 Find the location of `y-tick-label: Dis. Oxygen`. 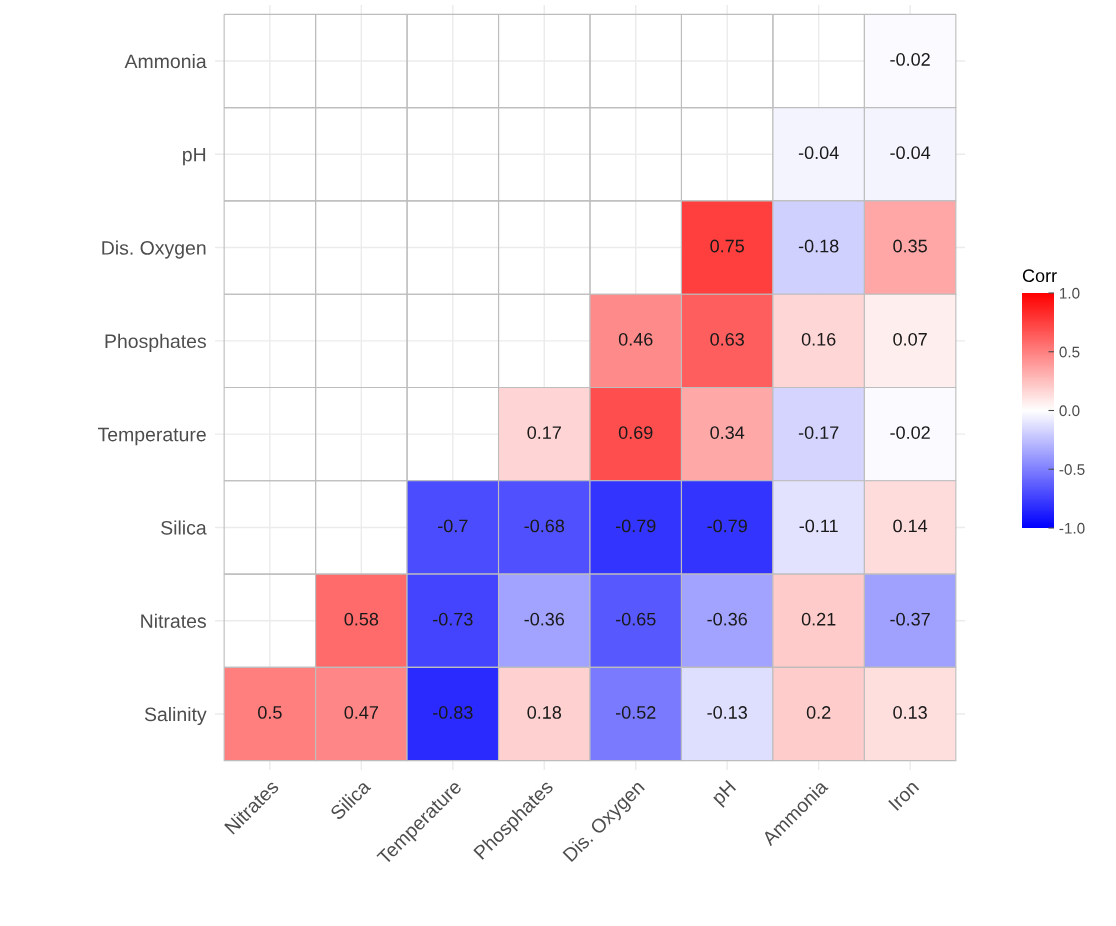

y-tick-label: Dis. Oxygen is located at coordinates (154, 249).